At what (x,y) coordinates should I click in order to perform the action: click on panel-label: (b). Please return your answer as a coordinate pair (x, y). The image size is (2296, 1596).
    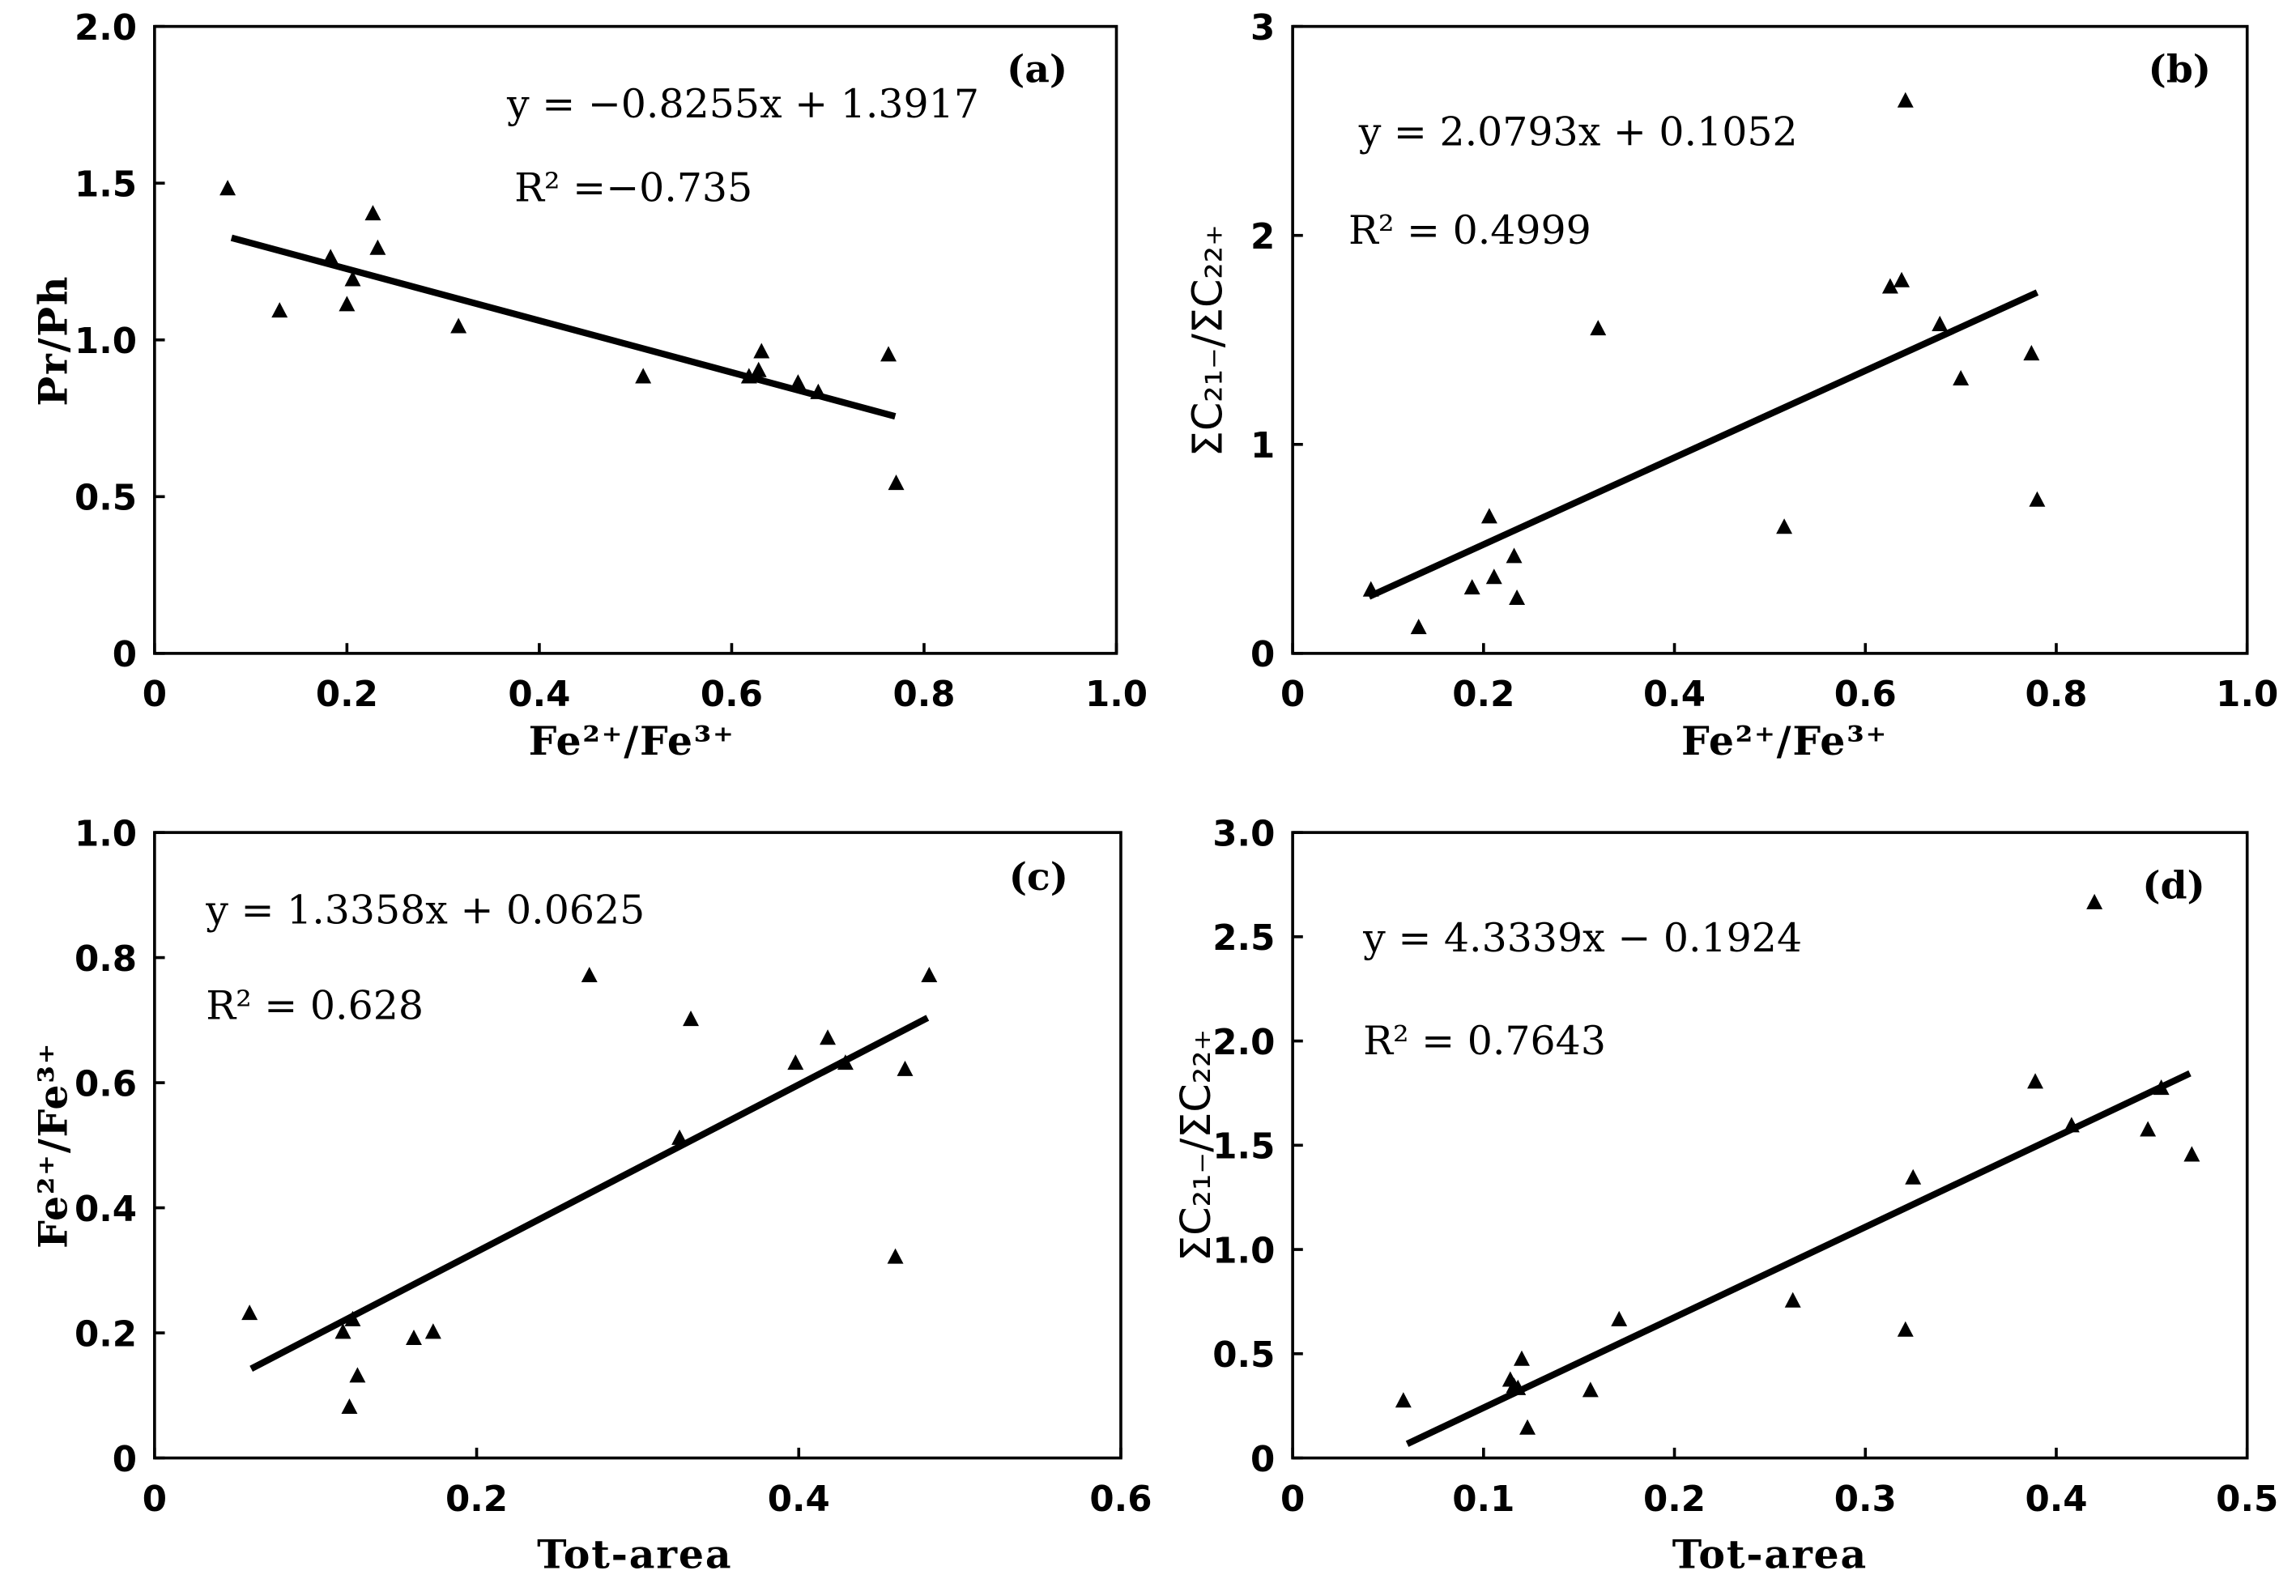
    Looking at the image, I should click on (2181, 70).